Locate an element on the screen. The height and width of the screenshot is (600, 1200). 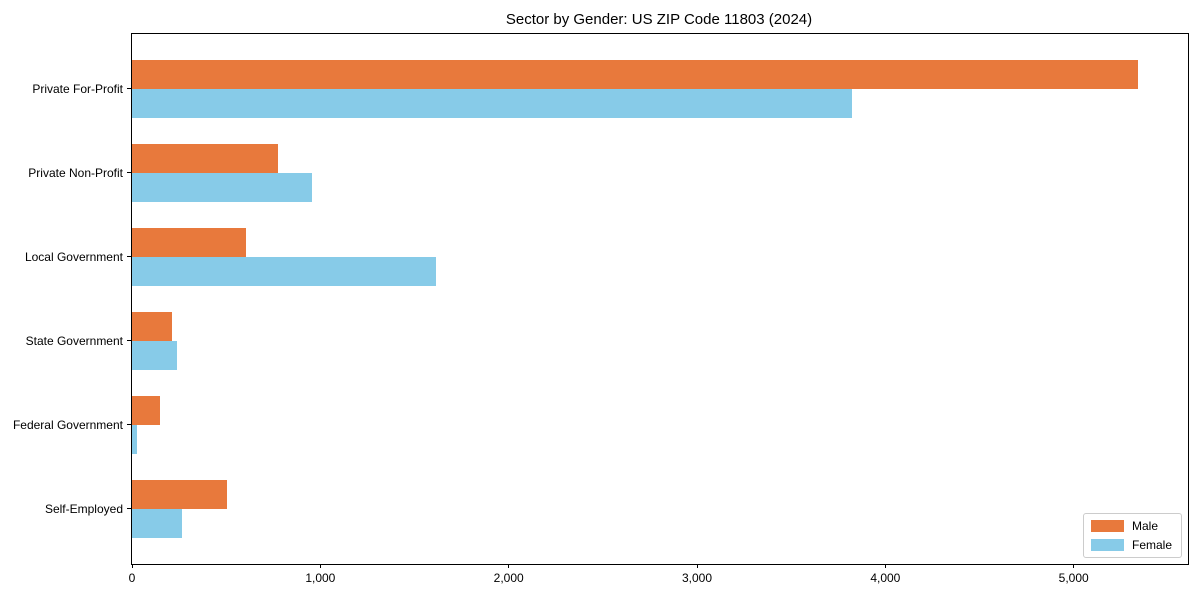
y-tick-label: Local Government is located at coordinates (73, 257).